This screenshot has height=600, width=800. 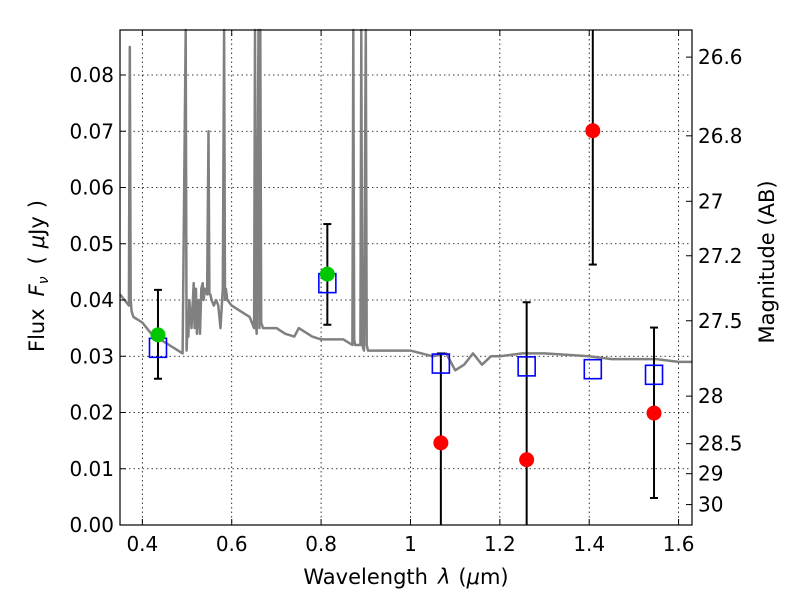 I want to click on x-tick-label: 1.4, so click(x=589, y=544).